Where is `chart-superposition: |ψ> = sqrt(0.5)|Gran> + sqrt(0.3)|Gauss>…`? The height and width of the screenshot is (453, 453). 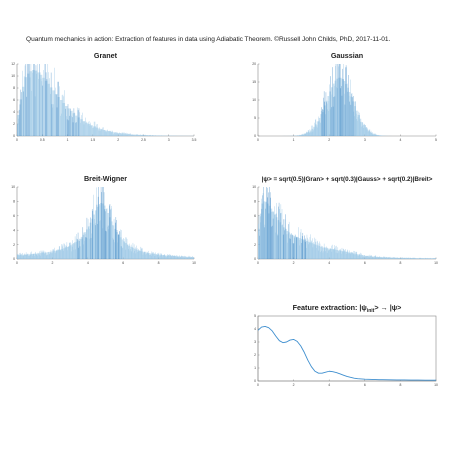 chart-superposition: |ψ> = sqrt(0.5)|Gran> + sqrt(0.3)|Gauss>… is located at coordinates (345, 220).